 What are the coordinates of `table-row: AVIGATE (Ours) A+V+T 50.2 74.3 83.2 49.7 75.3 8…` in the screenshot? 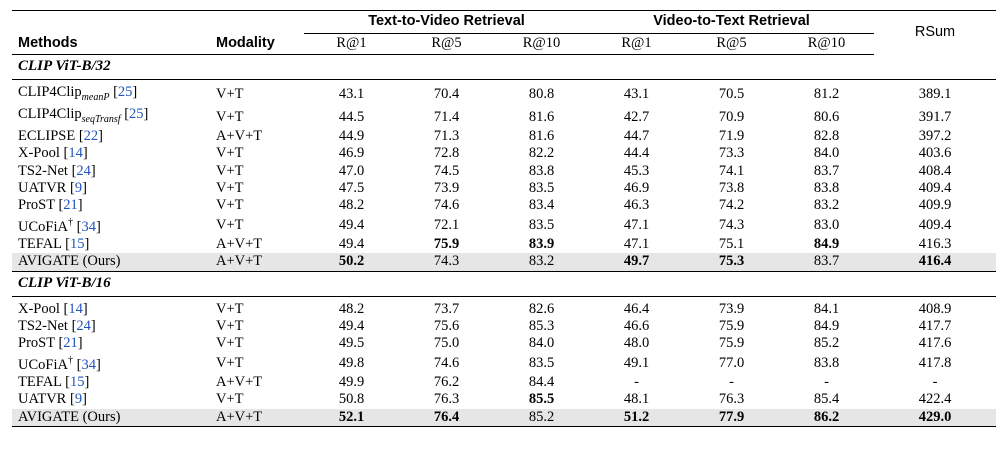 It's located at (504, 262).